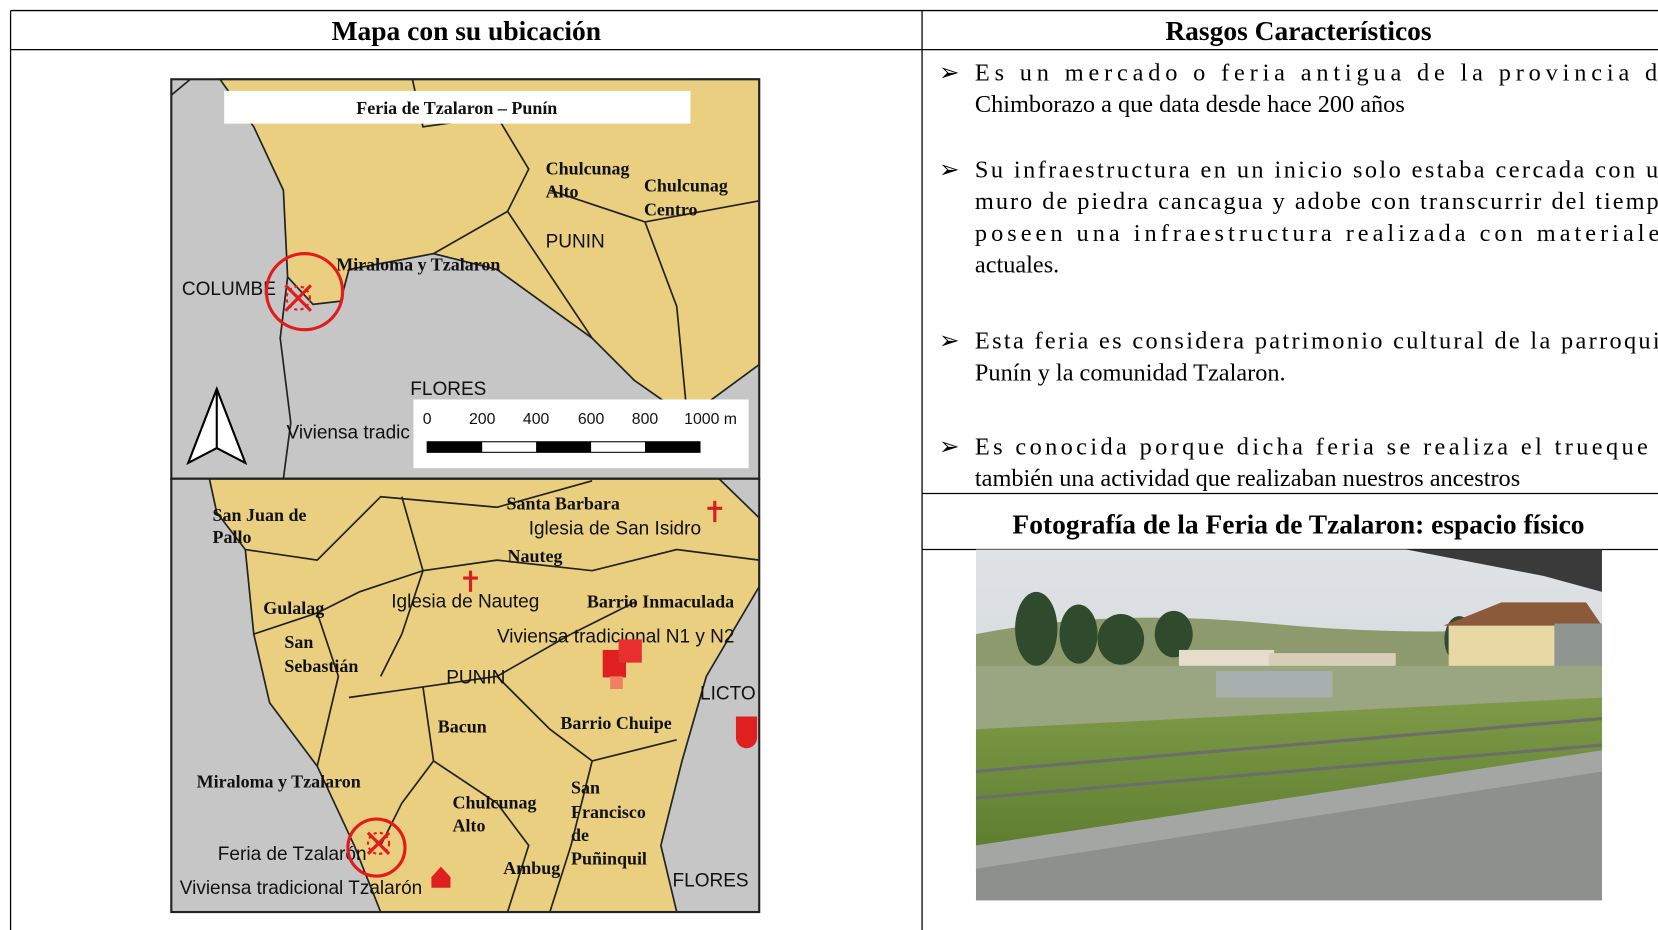  I want to click on map-label: Santa Barbara, so click(562, 503).